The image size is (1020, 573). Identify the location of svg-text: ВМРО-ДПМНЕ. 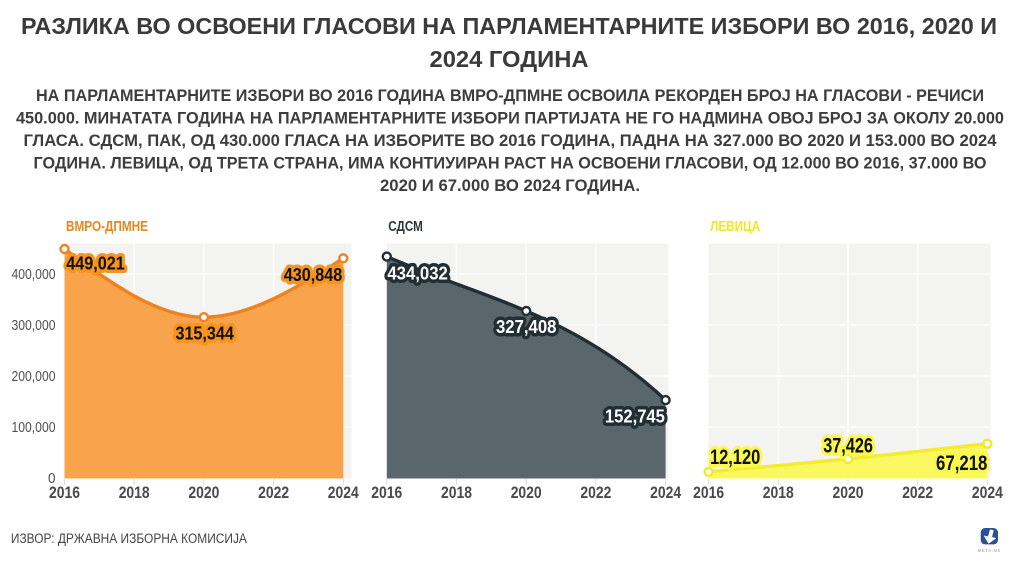
(107, 227).